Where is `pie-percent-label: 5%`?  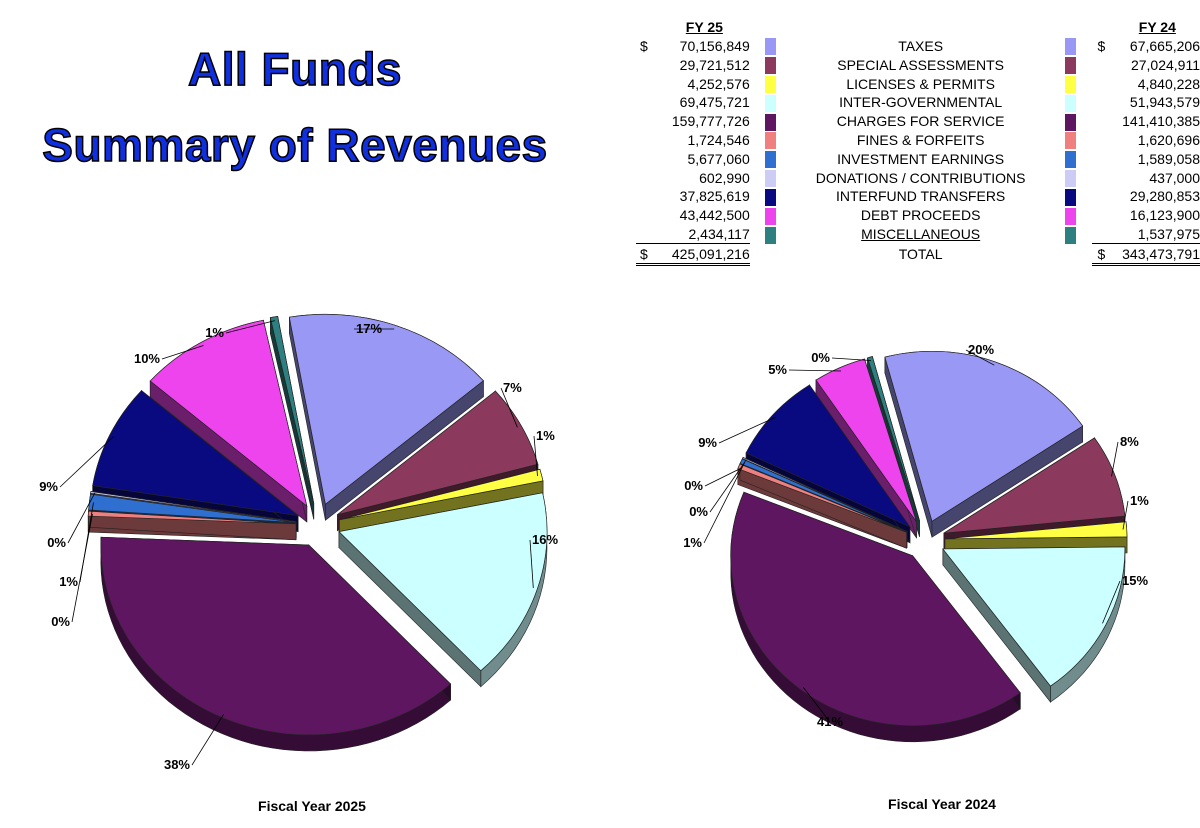
pie-percent-label: 5% is located at coordinates (777, 369).